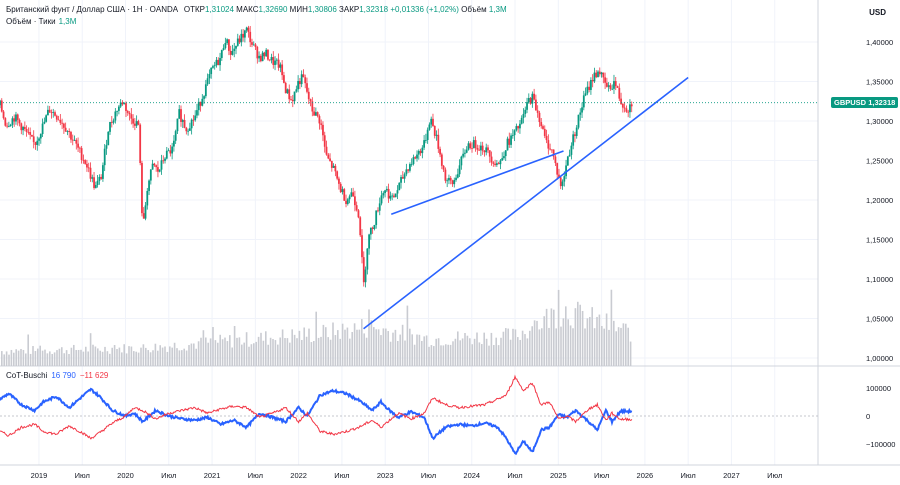 Image resolution: width=900 pixels, height=485 pixels. Describe the element at coordinates (601, 475) in the screenshot. I see `time-tick-label: Июл` at that location.